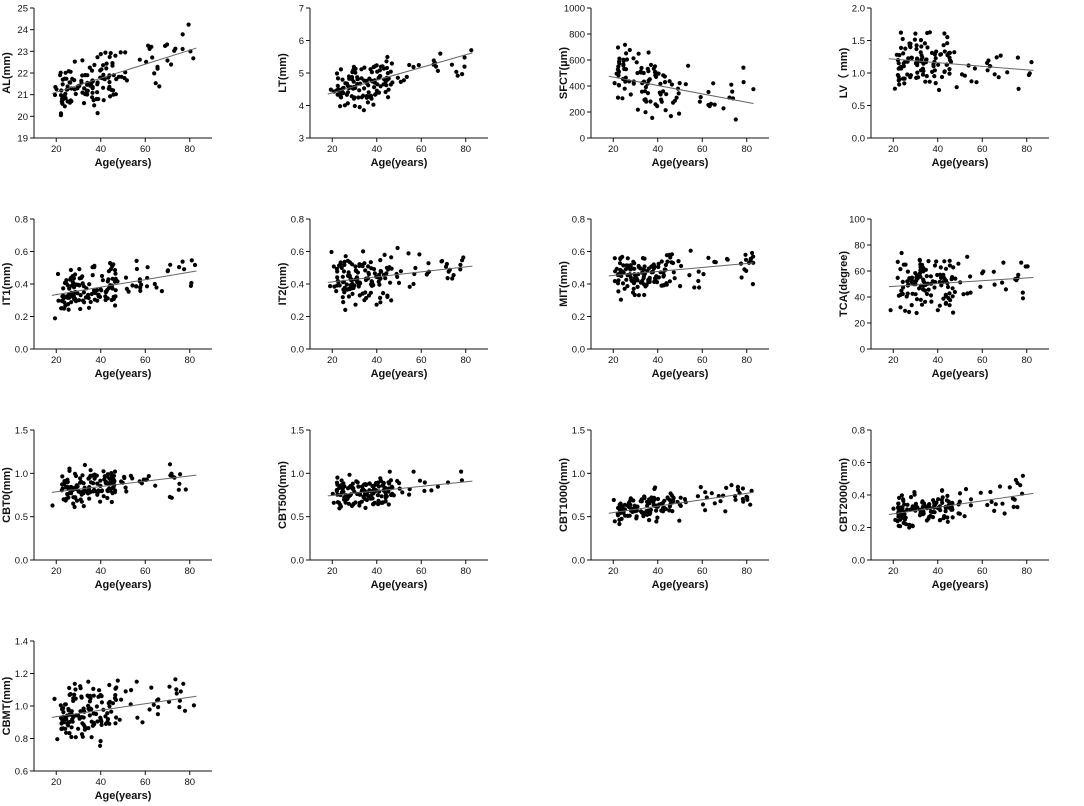  I want to click on y-tick-label: 19, so click(22, 139).